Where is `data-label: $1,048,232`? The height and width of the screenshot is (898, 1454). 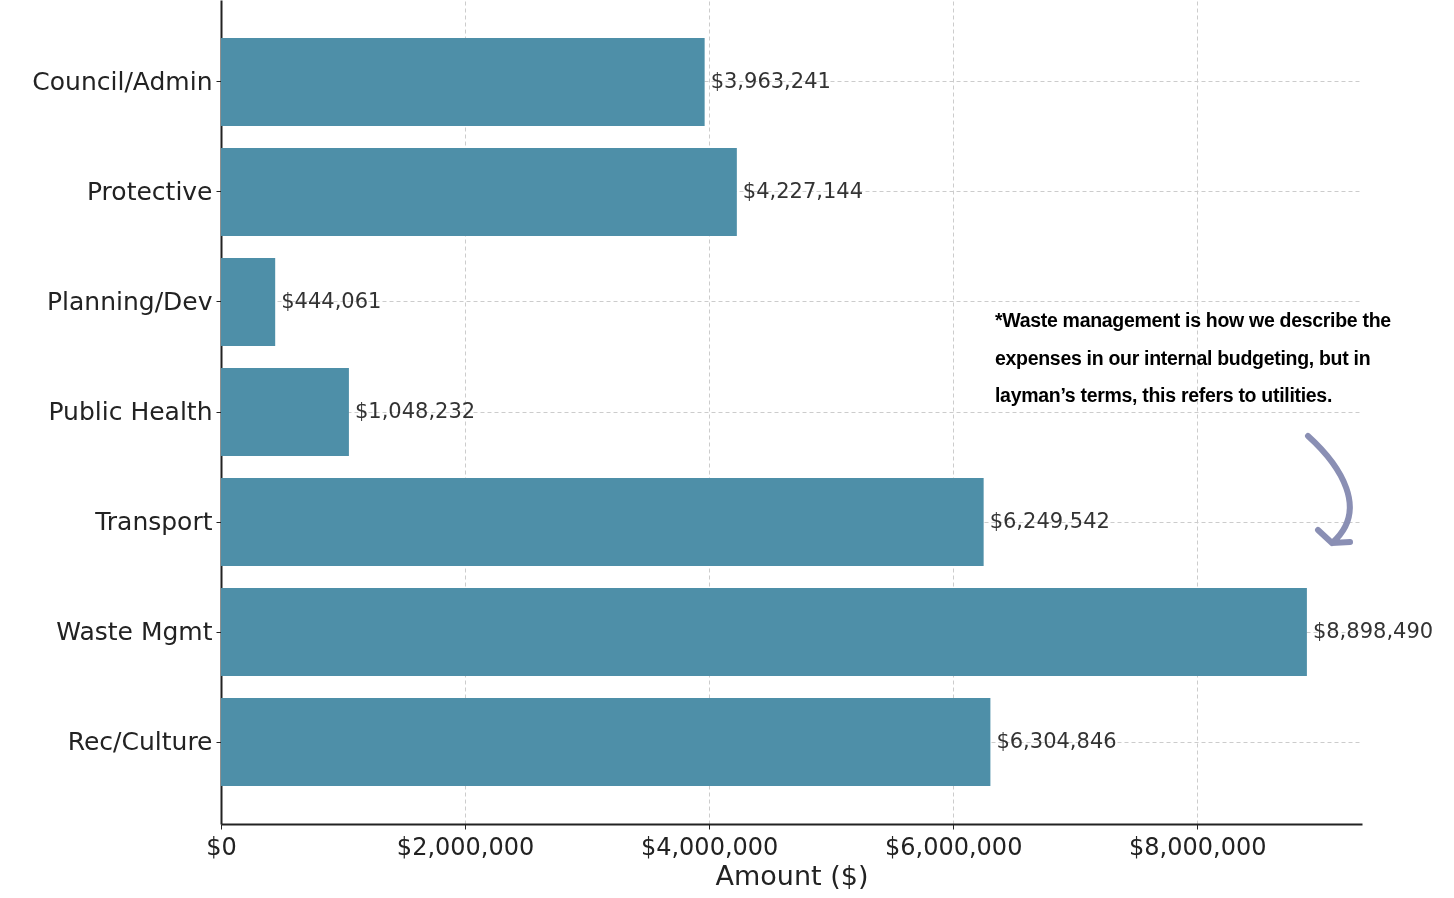
data-label: $1,048,232 is located at coordinates (415, 411).